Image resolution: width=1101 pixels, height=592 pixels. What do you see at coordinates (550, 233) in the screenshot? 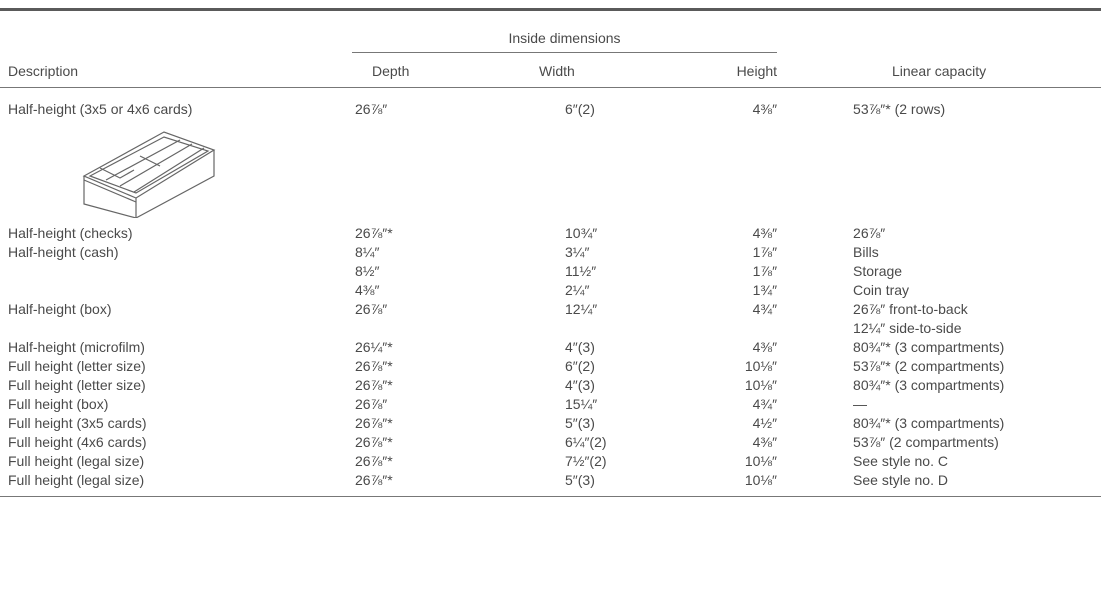
I see `table-row: Half-height (checks) 26⅞″* 10¾″ 4⅜″ 26⅞″` at bounding box center [550, 233].